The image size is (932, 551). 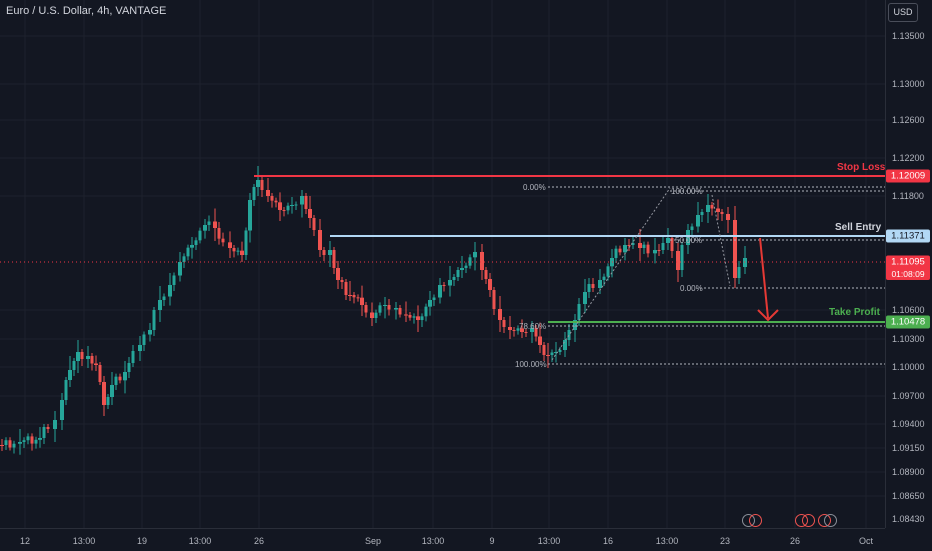 What do you see at coordinates (691, 288) in the screenshot?
I see `fib-right-bottom: 0.00%` at bounding box center [691, 288].